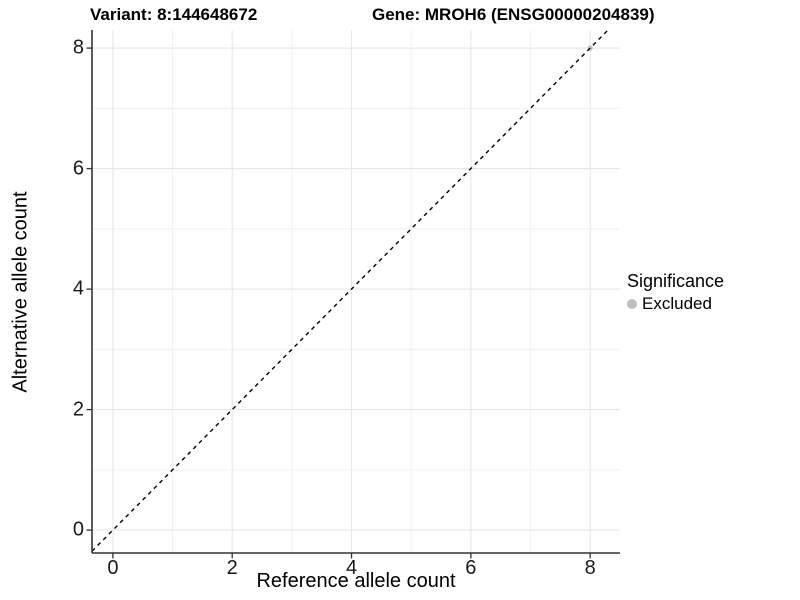 The height and width of the screenshot is (600, 800). I want to click on legend: Significance Excluded, so click(712, 292).